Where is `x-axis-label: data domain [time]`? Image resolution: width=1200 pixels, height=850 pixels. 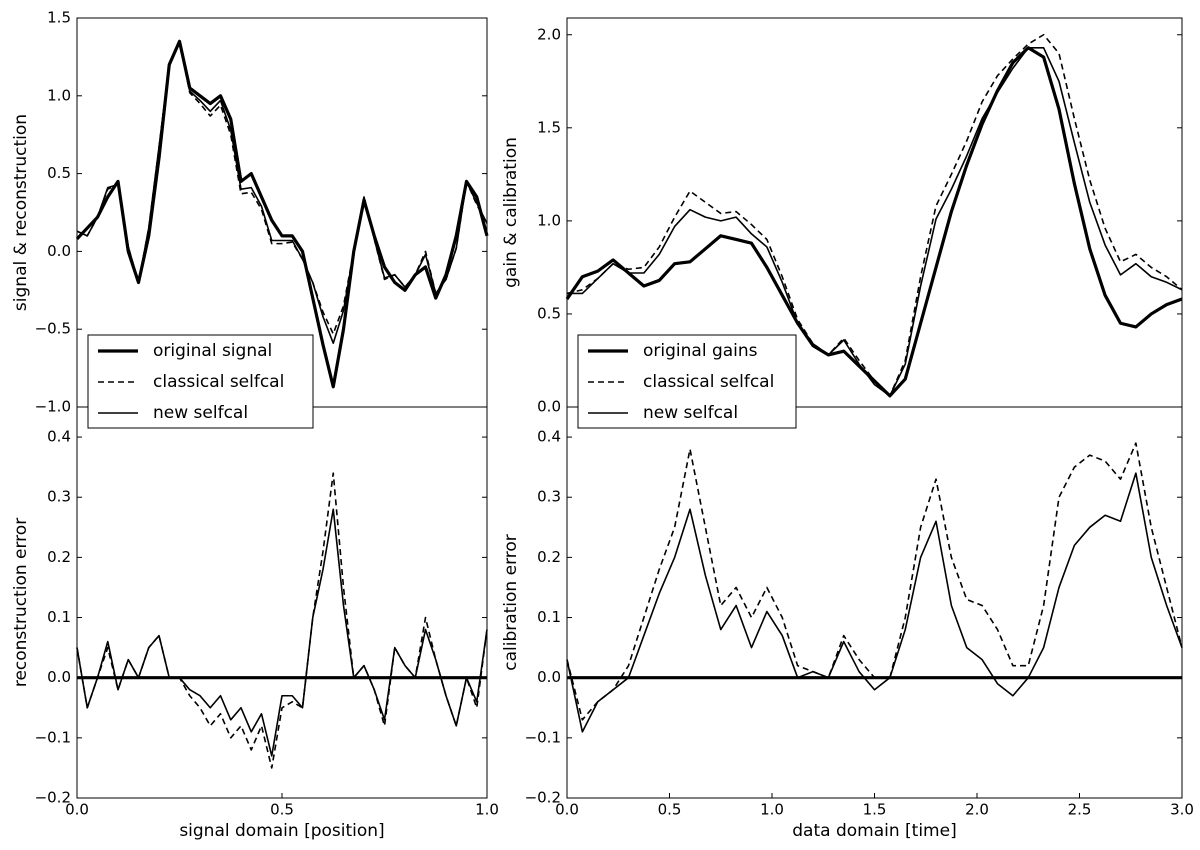
x-axis-label: data domain [time] is located at coordinates (874, 831).